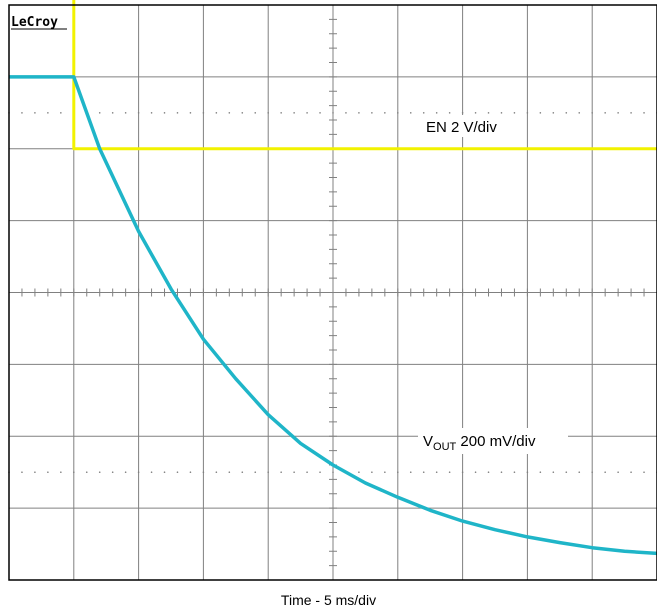 This screenshot has width=657, height=615. I want to click on brand-label-background, so click(39, 21).